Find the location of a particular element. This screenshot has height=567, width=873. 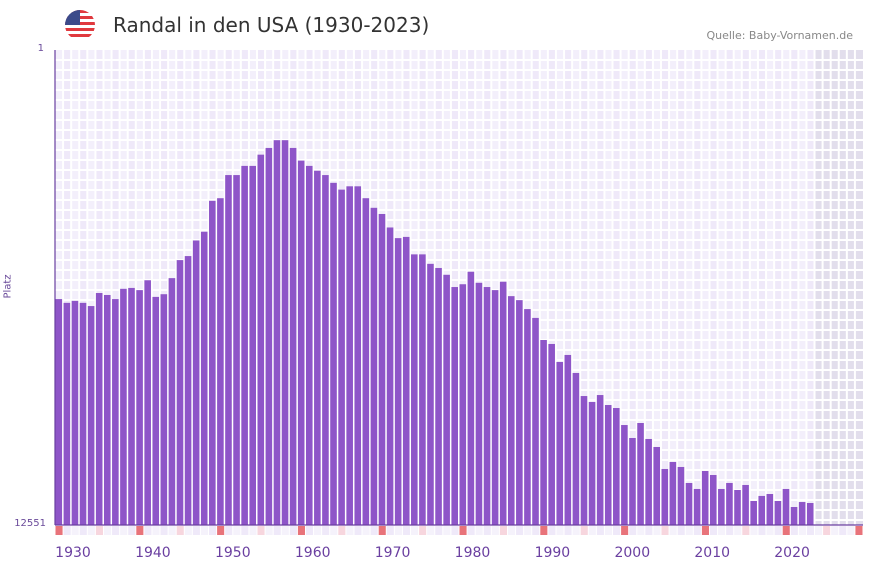

bar-1990 is located at coordinates (543, 432).